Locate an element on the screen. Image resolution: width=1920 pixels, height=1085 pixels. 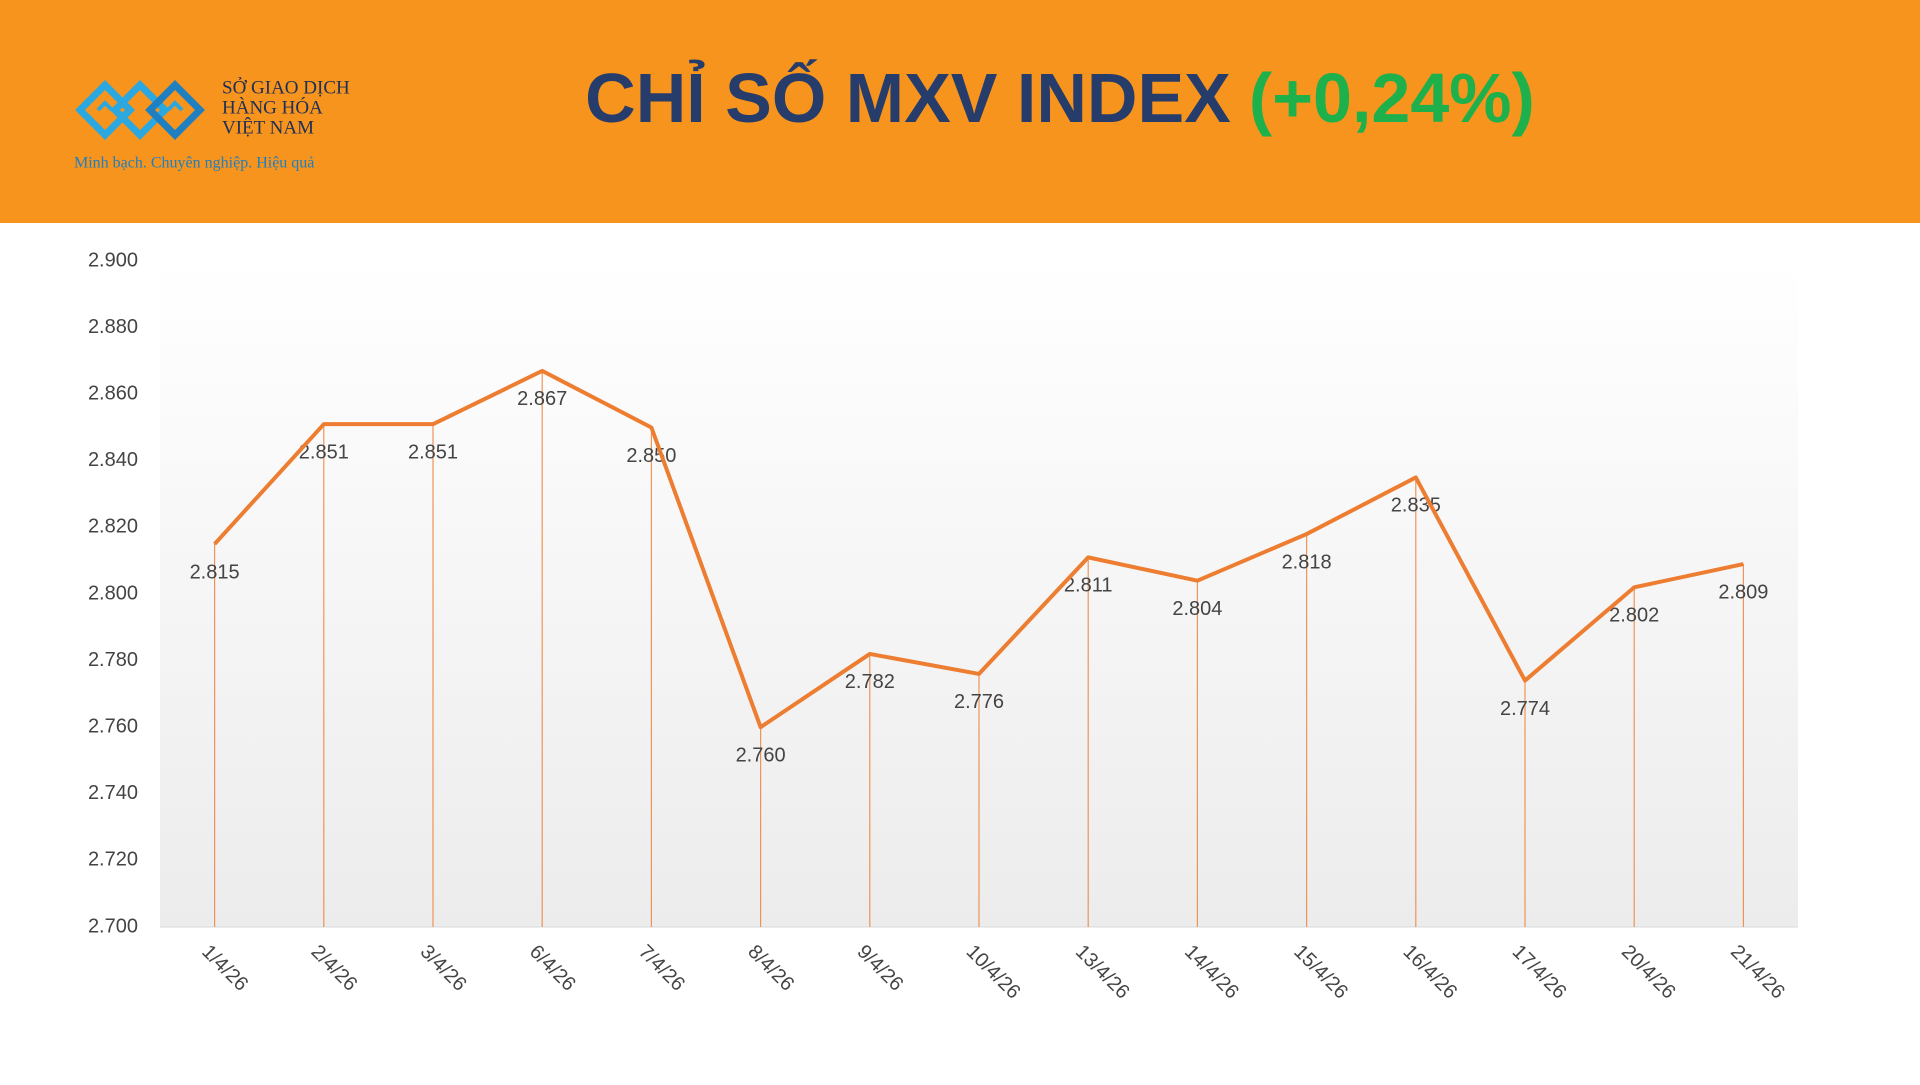
x-tick-label: 16/4/26 is located at coordinates (1430, 972).